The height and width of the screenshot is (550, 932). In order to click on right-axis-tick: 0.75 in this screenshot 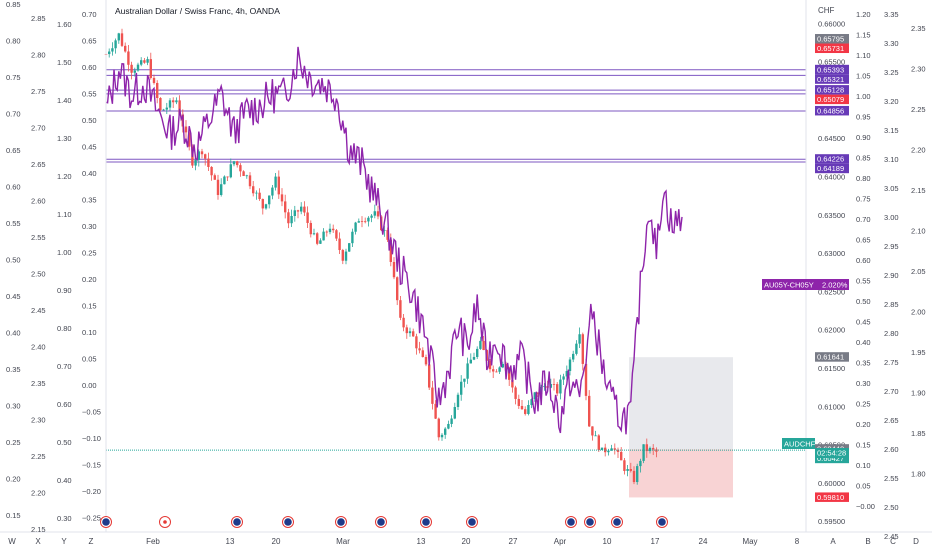, I will do `click(863, 199)`.